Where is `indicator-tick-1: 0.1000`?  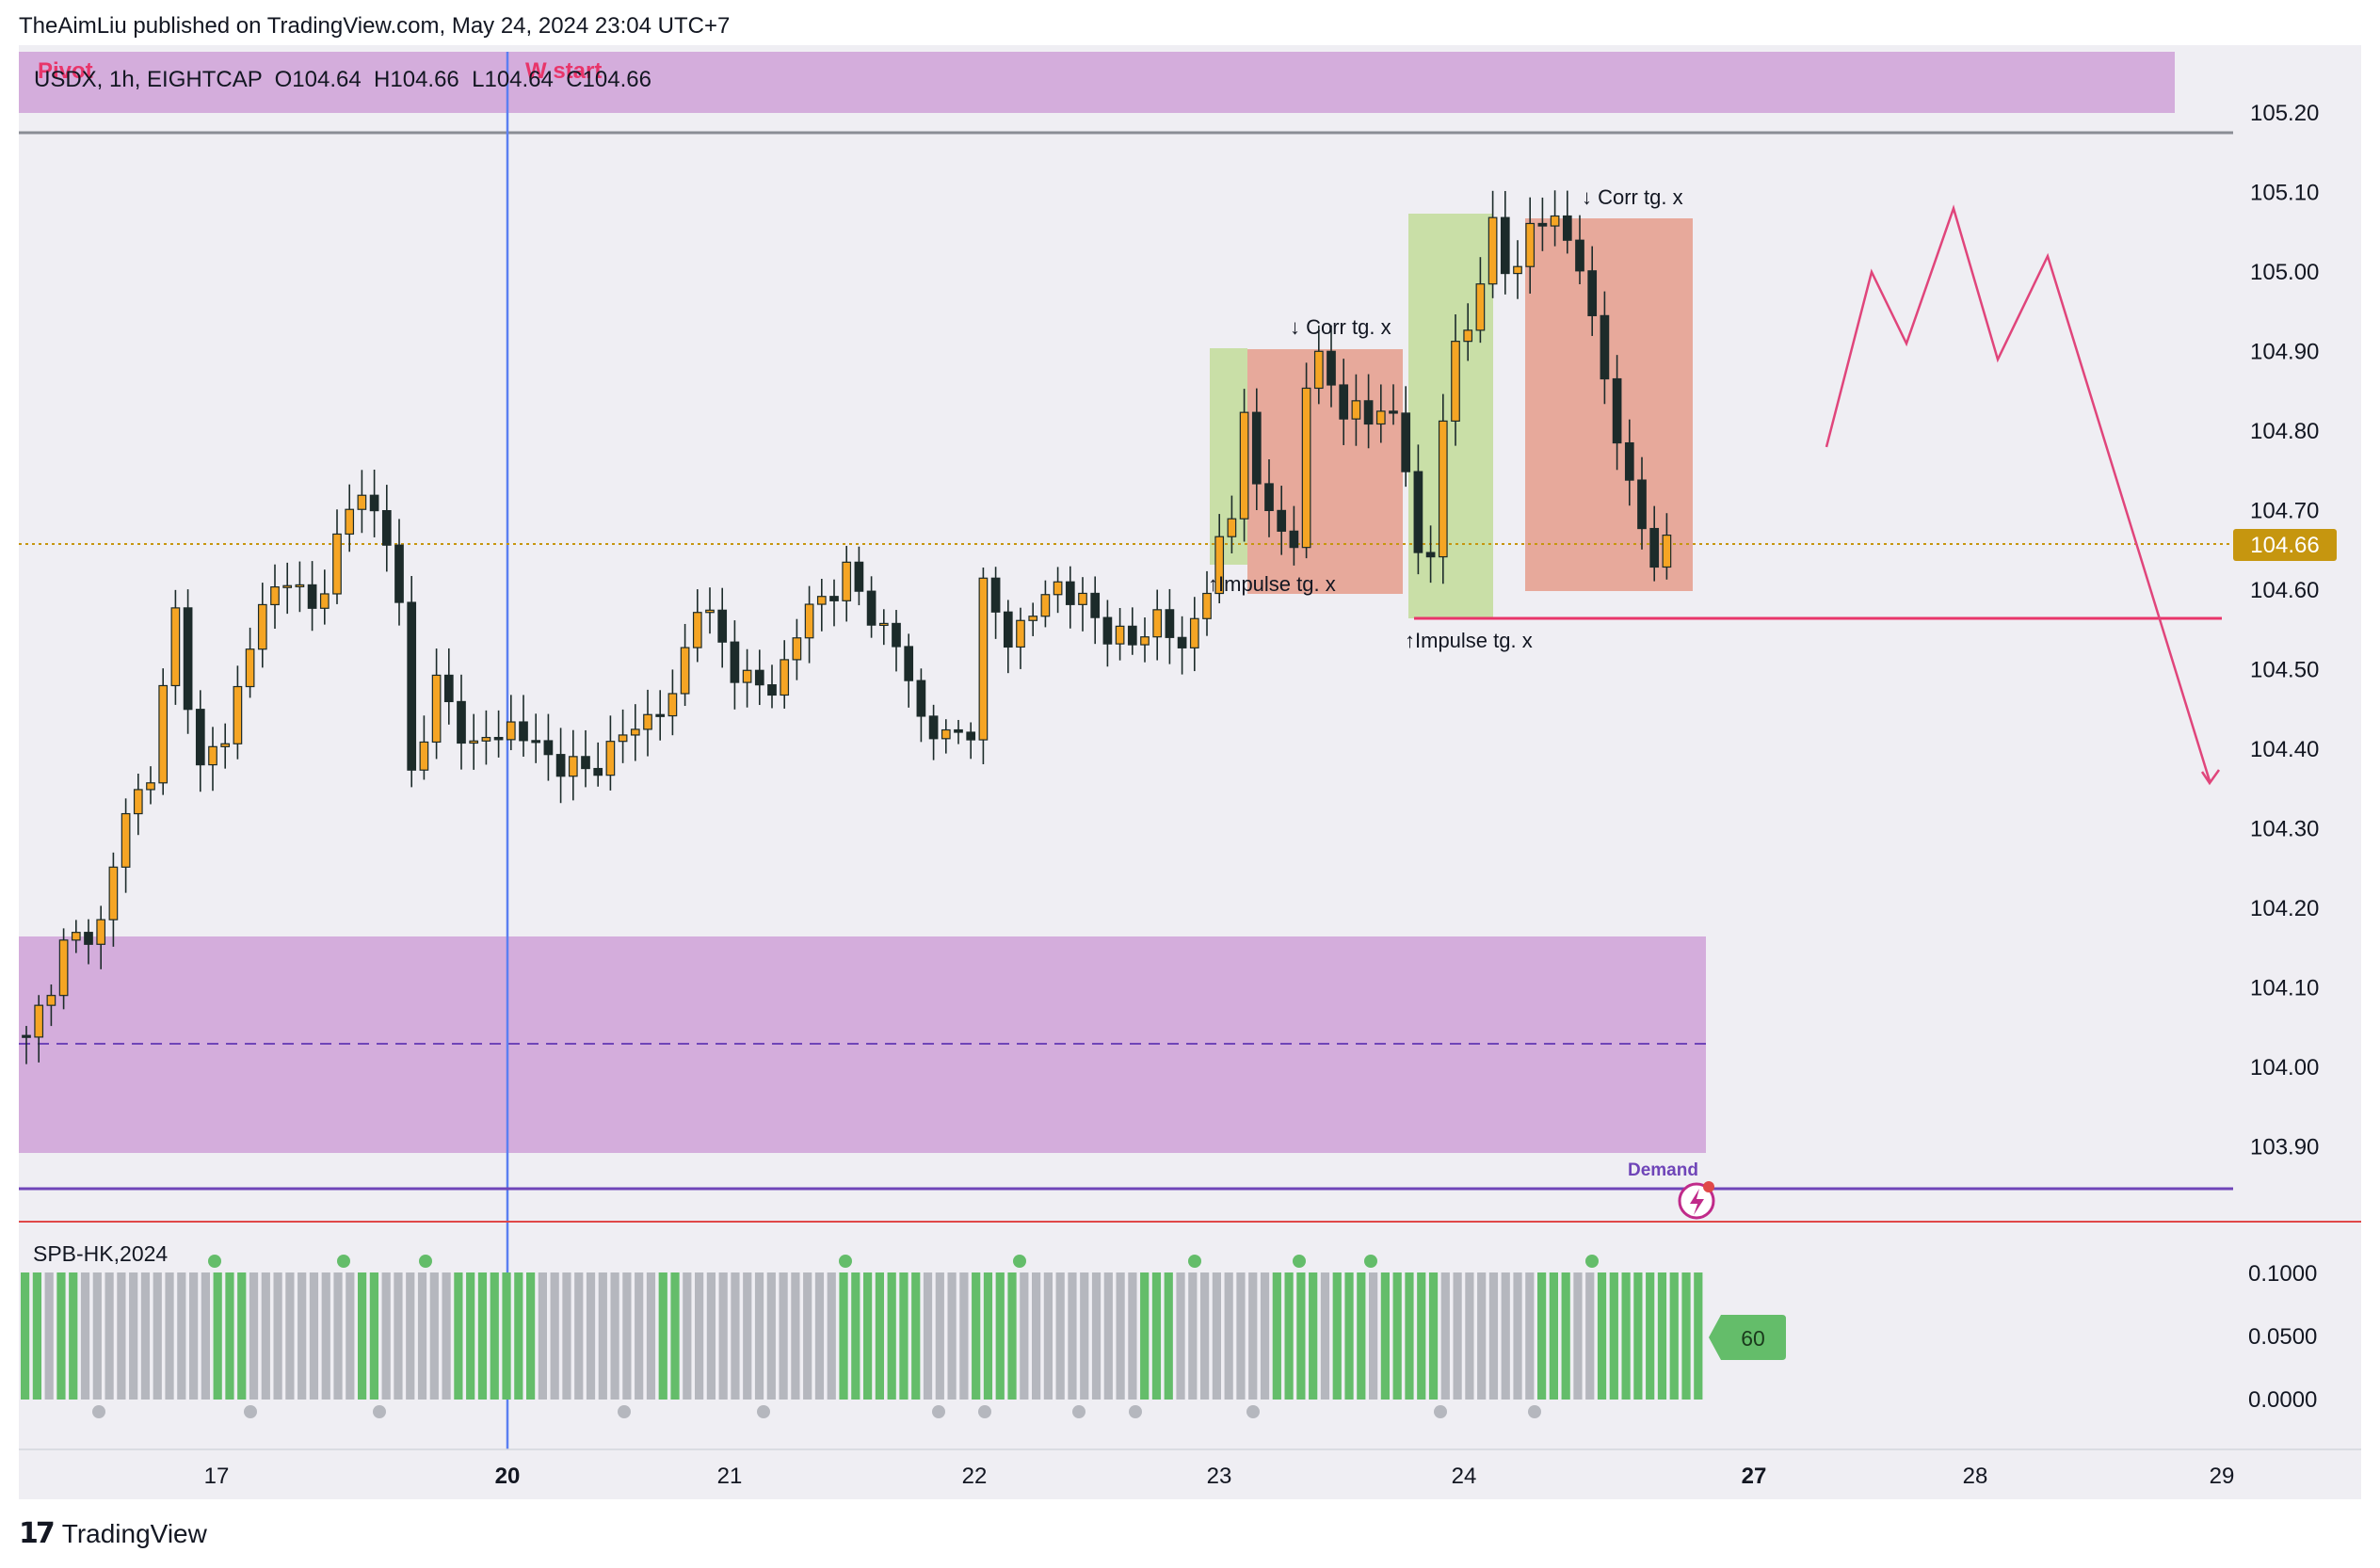
indicator-tick-1: 0.1000 is located at coordinates (2282, 1274).